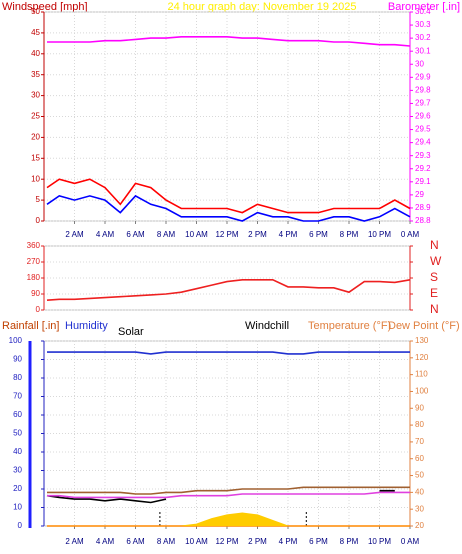 This screenshot has height=554, width=462. I want to click on legend-label: Temperature (°F), so click(349, 326).